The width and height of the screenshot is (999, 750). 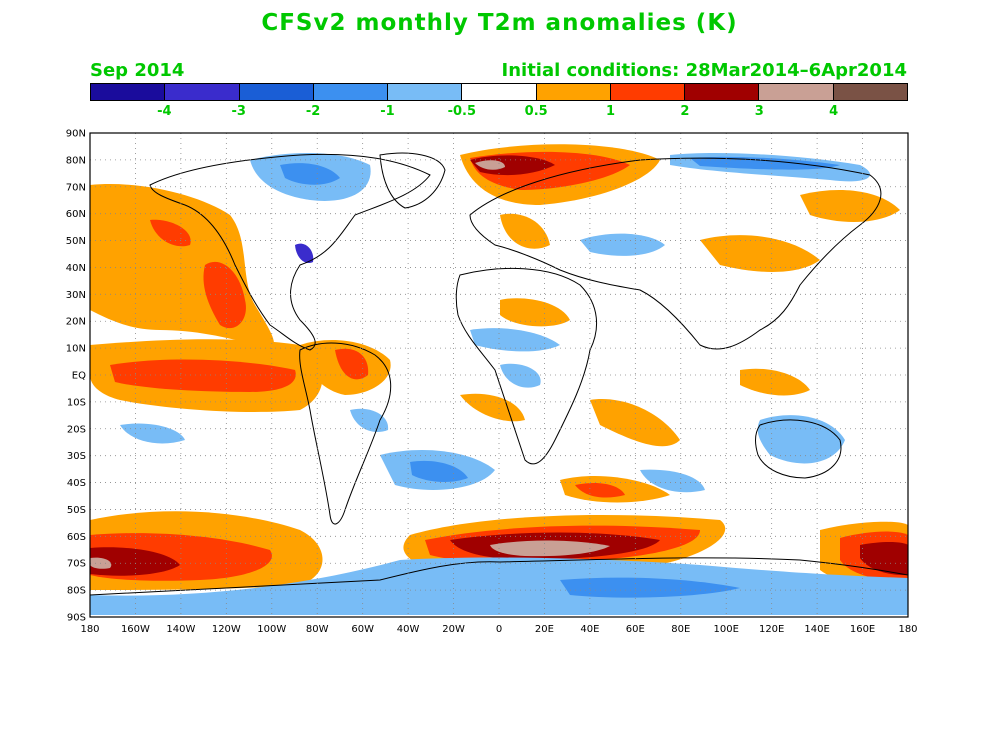 I want to click on latitude-label: 50S, so click(x=76, y=510).